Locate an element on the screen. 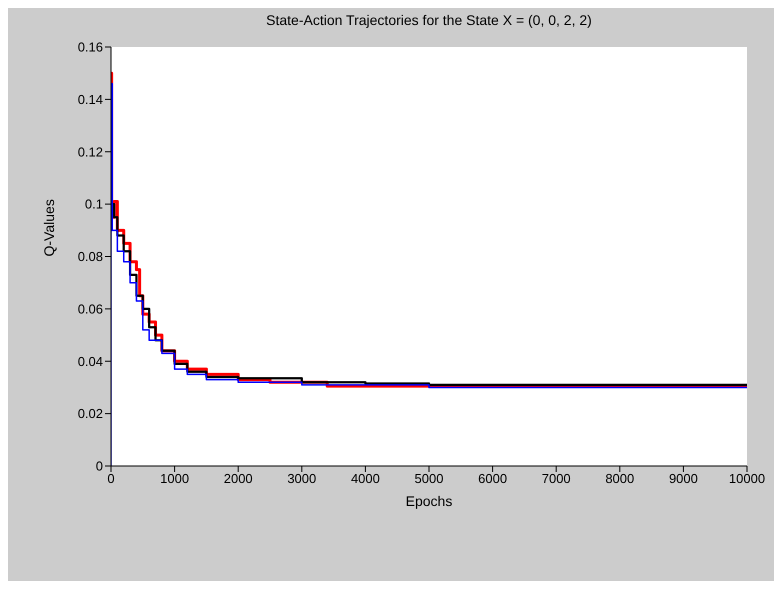 The height and width of the screenshot is (589, 782). y-tick-label: 0.08 is located at coordinates (90, 256).